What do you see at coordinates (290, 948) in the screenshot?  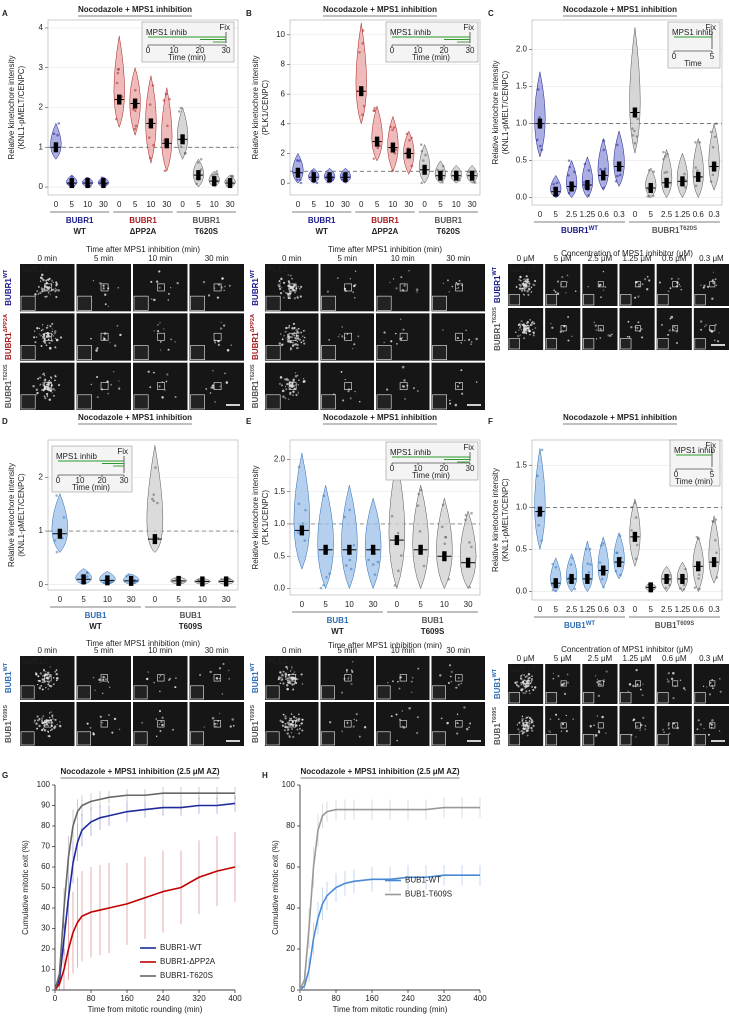 I see `y-tick-label: 20` at bounding box center [290, 948].